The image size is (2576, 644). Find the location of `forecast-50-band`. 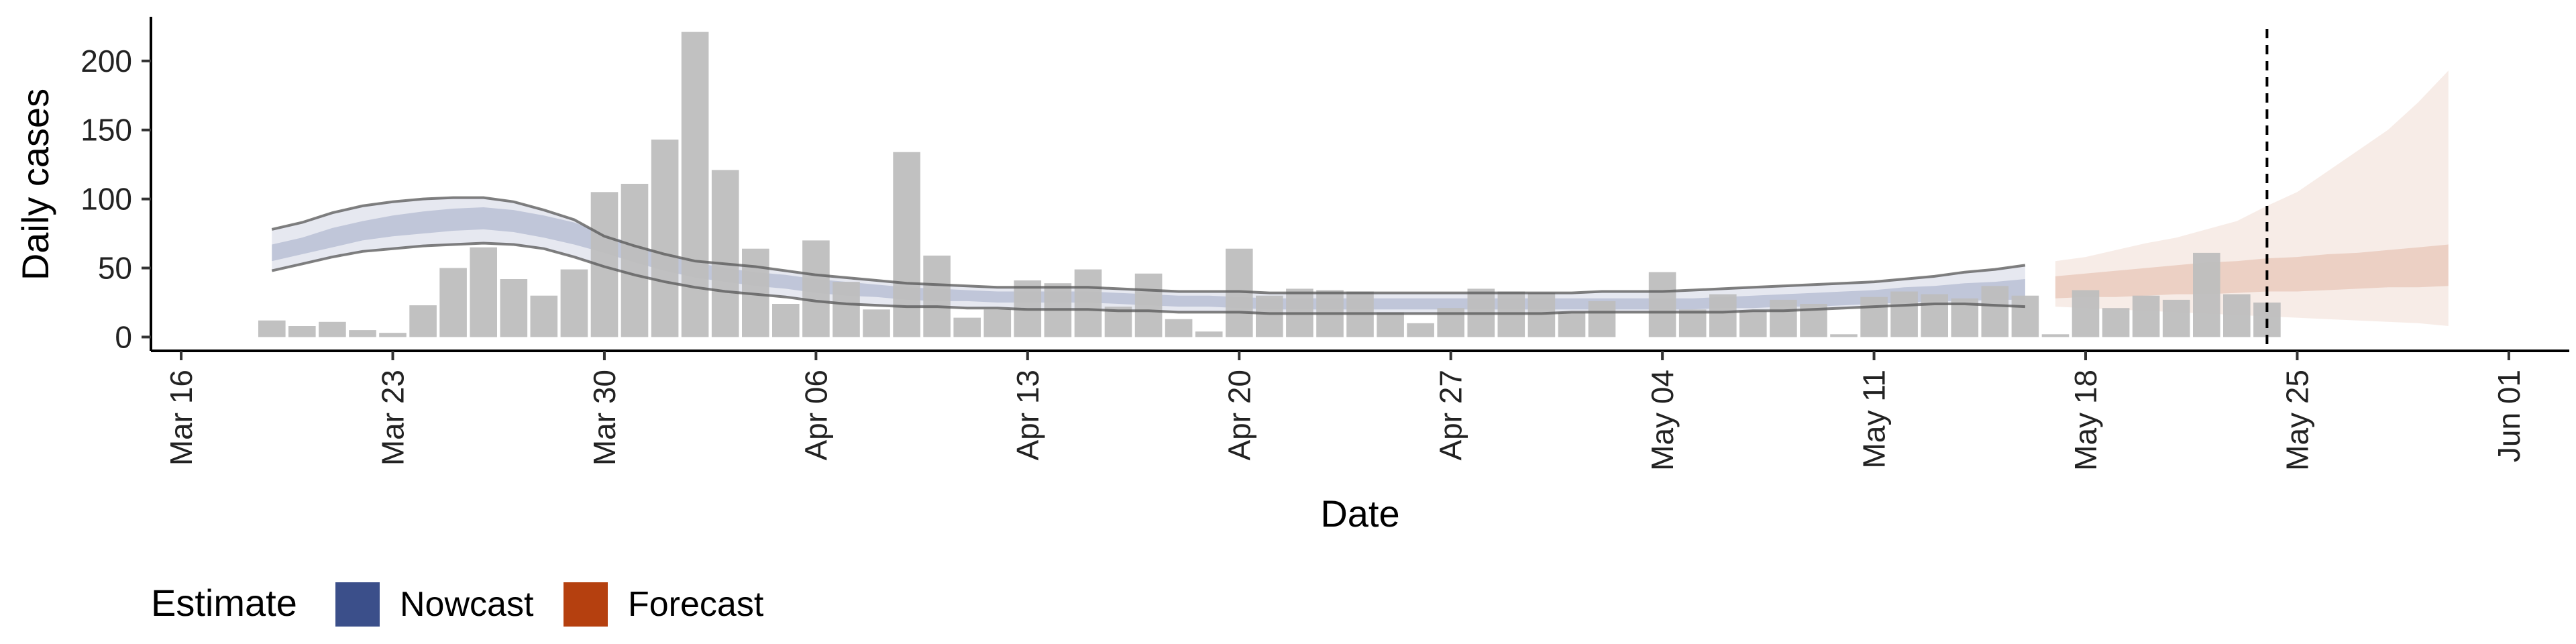

forecast-50-band is located at coordinates (2252, 271).